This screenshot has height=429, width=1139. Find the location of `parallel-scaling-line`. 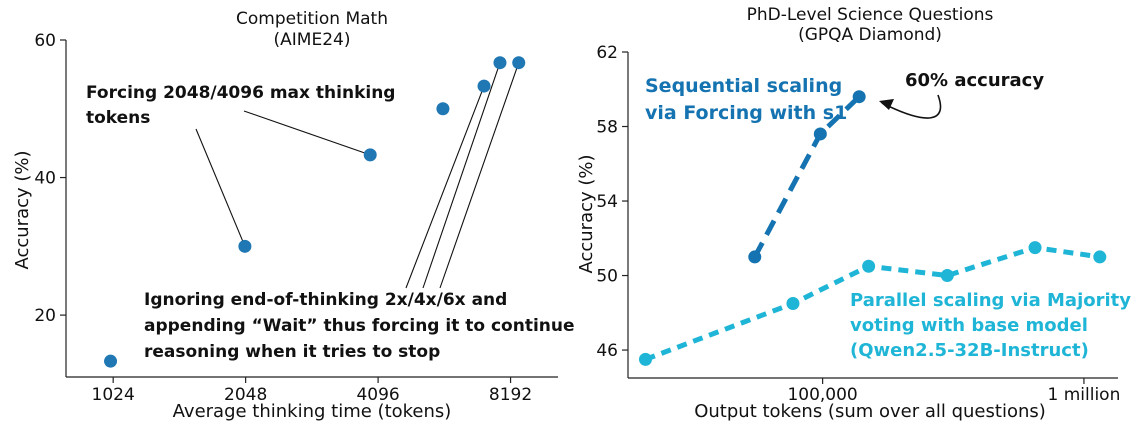

parallel-scaling-line is located at coordinates (872, 303).